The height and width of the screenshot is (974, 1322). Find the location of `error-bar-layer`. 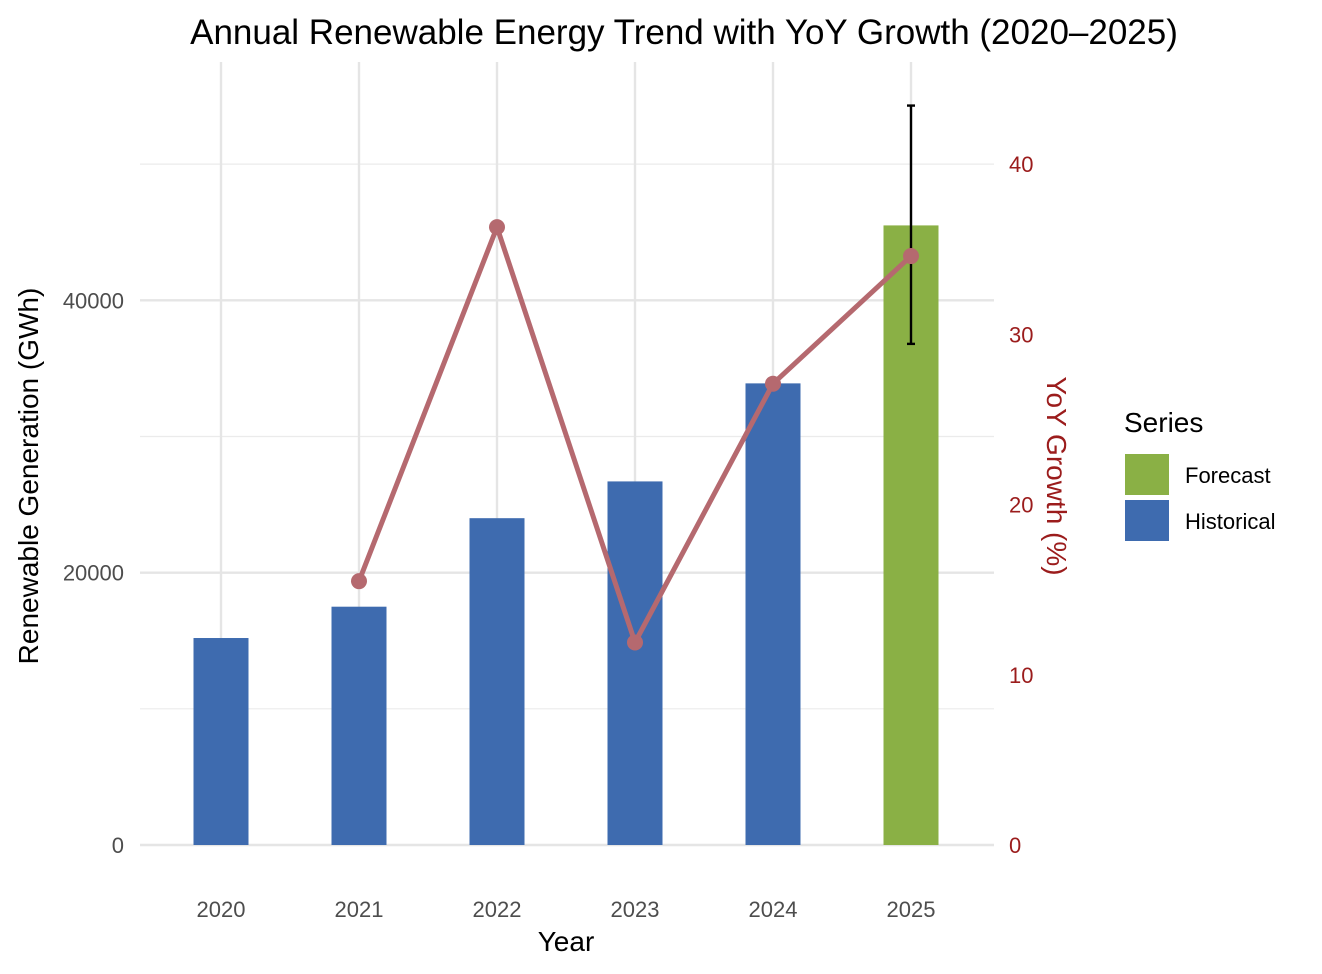

error-bar-layer is located at coordinates (911, 225).